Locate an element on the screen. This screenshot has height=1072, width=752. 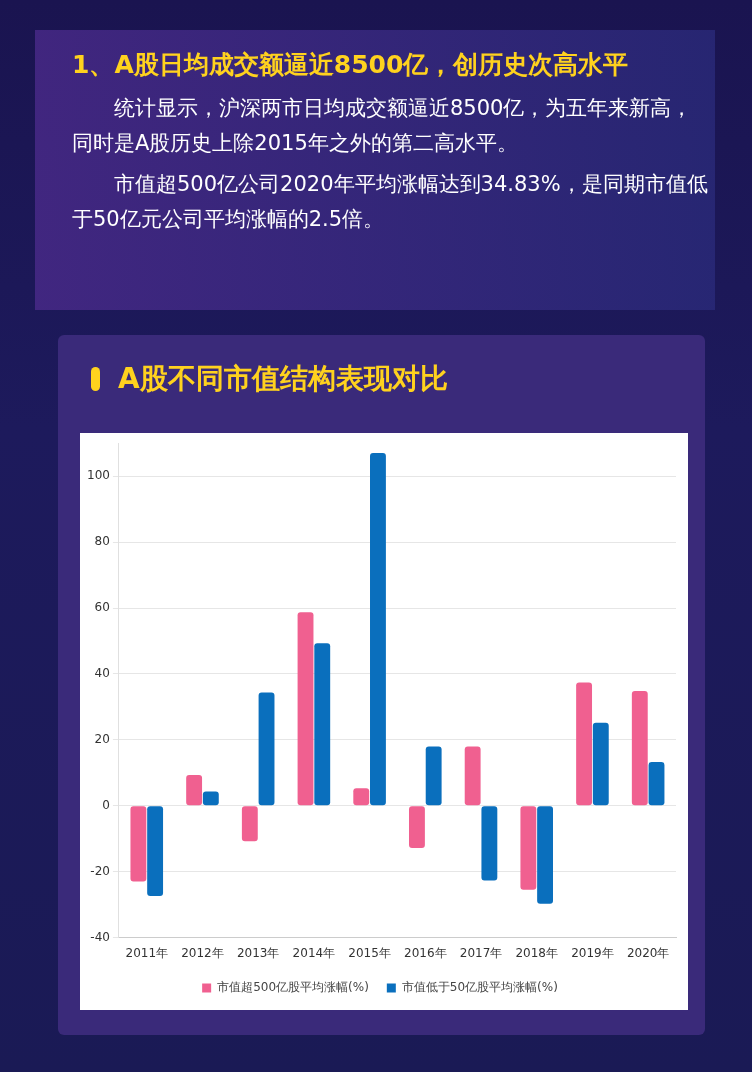
y-tick-label: 80 is located at coordinates (102, 541).